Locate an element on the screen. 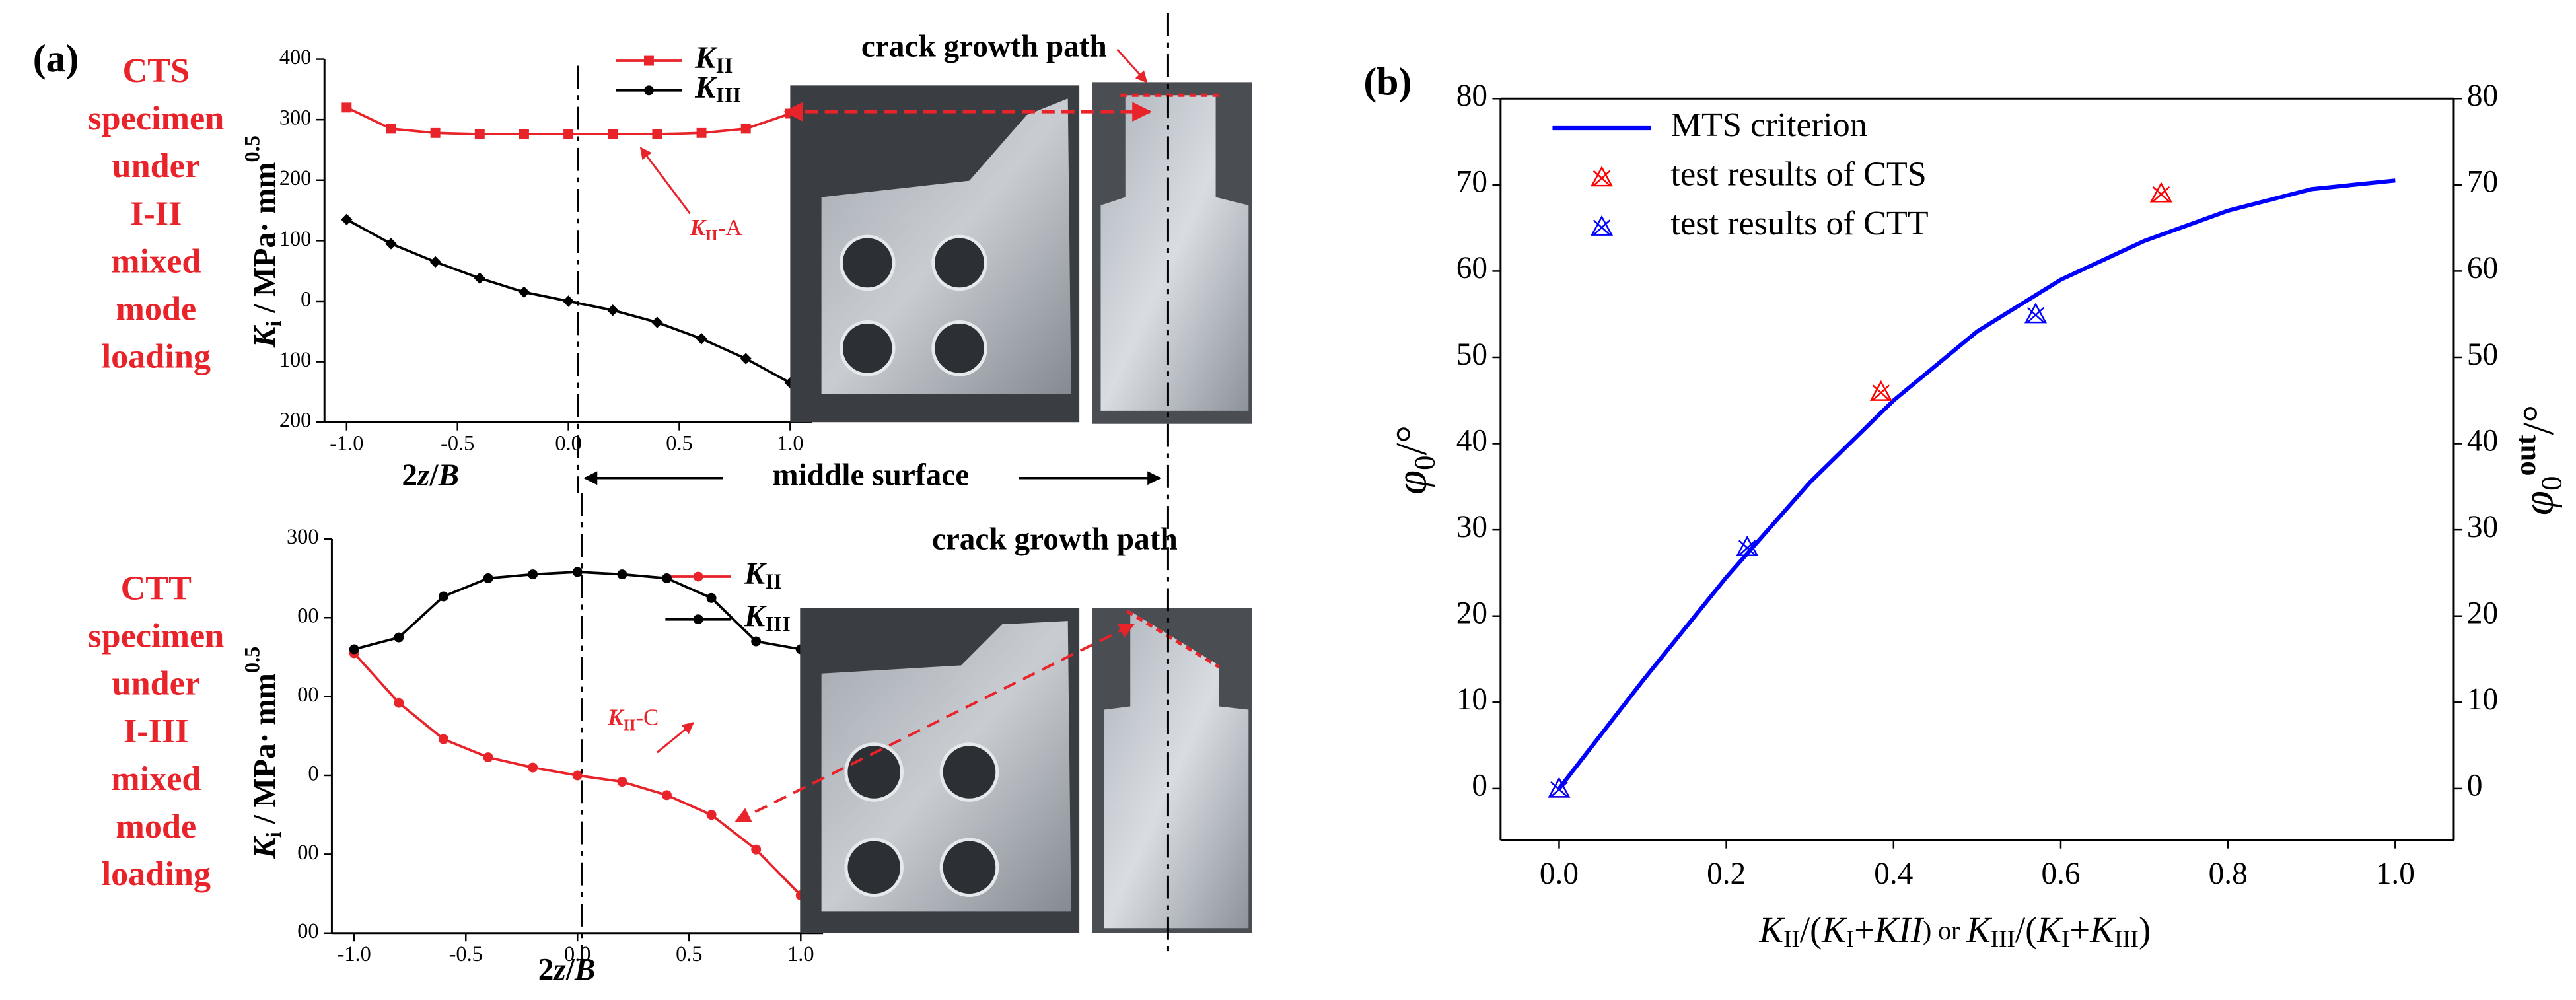 The image size is (2576, 1000). label-part: out is located at coordinates (2525, 455).